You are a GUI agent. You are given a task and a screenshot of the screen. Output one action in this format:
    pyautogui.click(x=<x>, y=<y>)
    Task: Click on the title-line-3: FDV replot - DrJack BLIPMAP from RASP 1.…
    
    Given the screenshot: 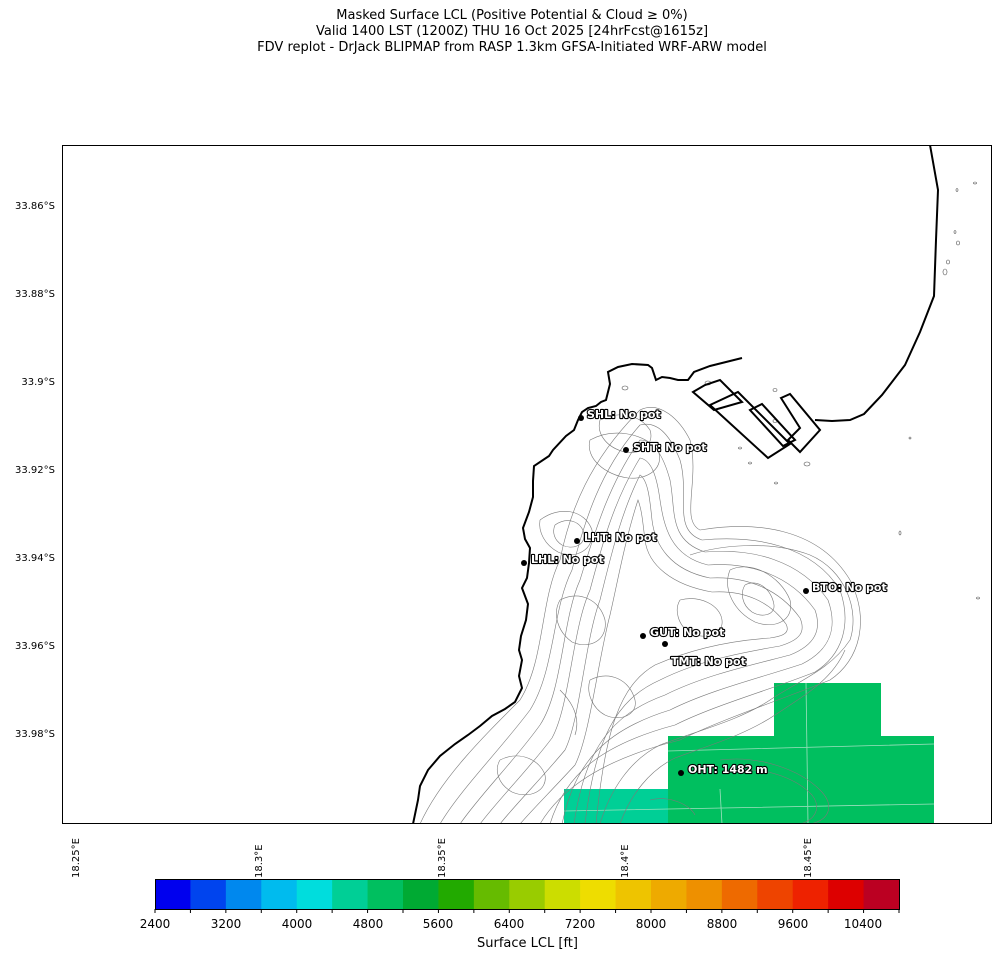 What is the action you would take?
    pyautogui.click(x=512, y=47)
    